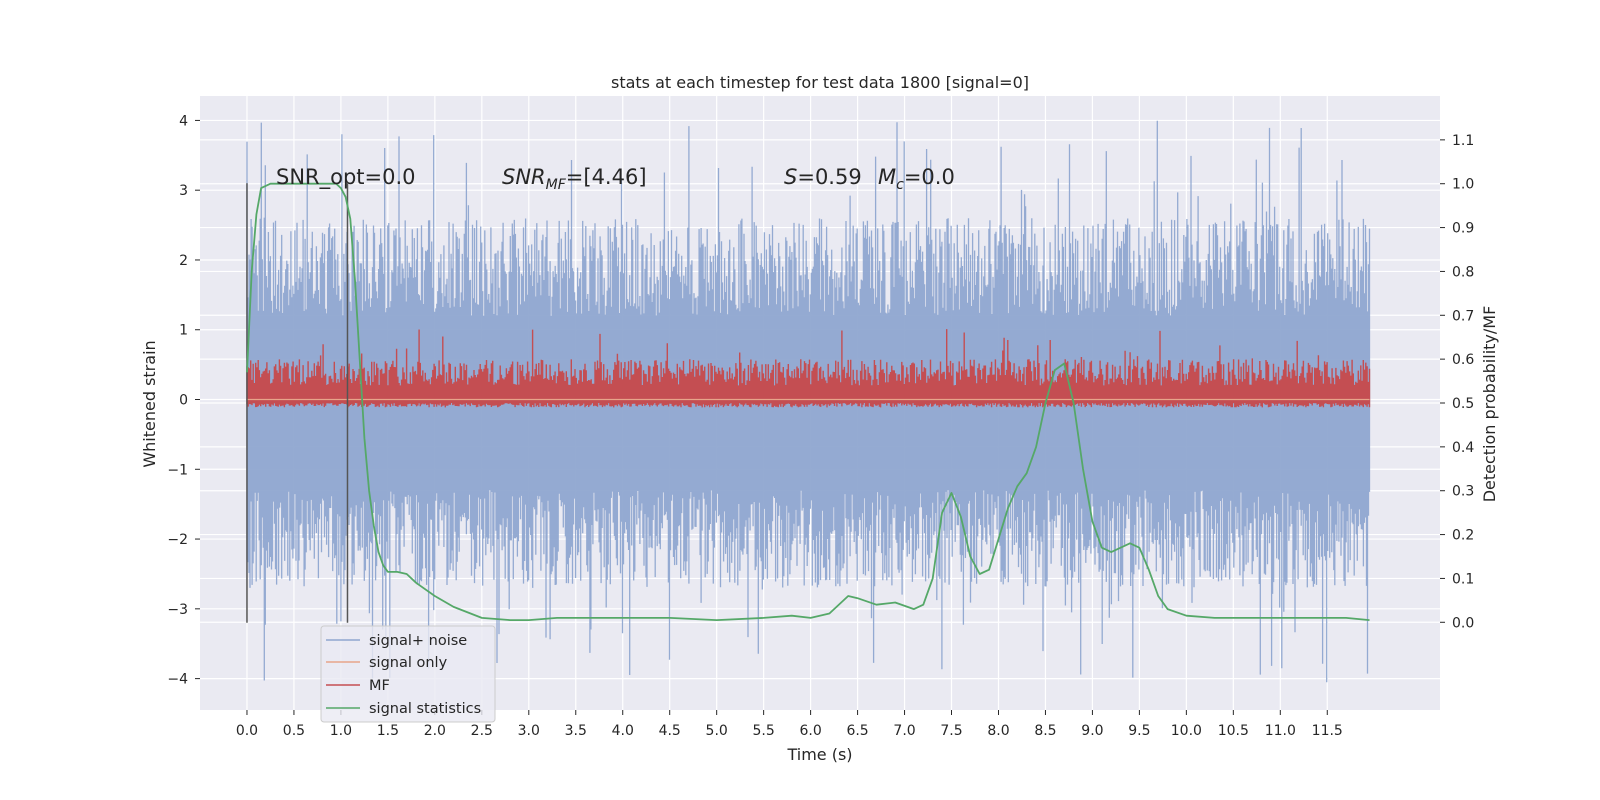 This screenshot has width=1600, height=800. What do you see at coordinates (576, 731) in the screenshot?
I see `x-tick-label: 3.5` at bounding box center [576, 731].